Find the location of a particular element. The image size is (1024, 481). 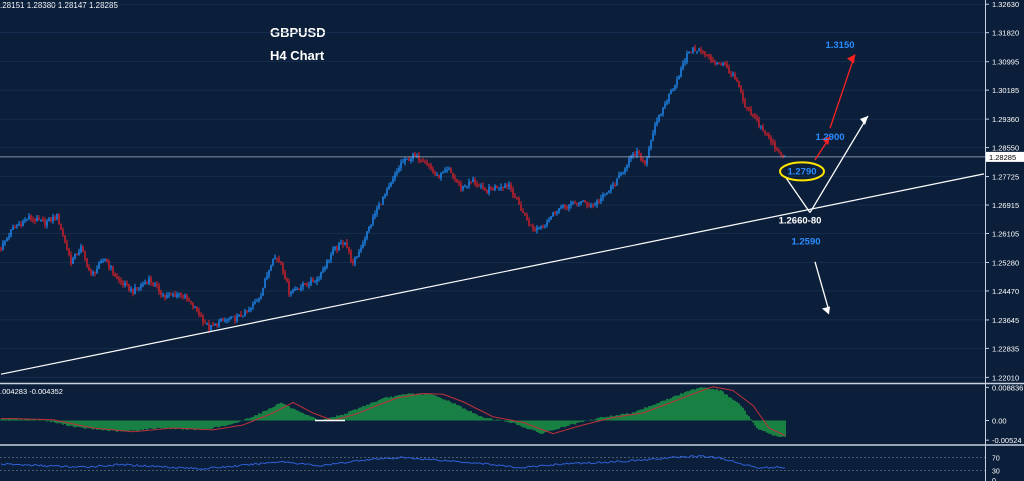

y-tick-label: 0.008836 is located at coordinates (1007, 387).